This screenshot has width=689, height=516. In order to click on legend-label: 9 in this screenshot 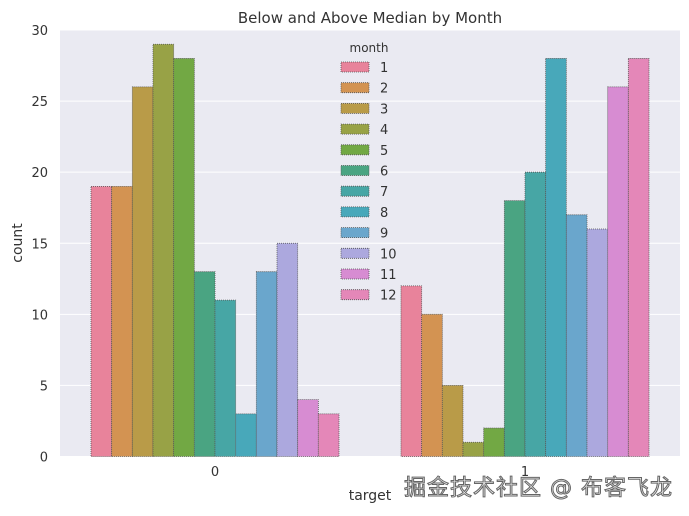, I will do `click(384, 234)`.